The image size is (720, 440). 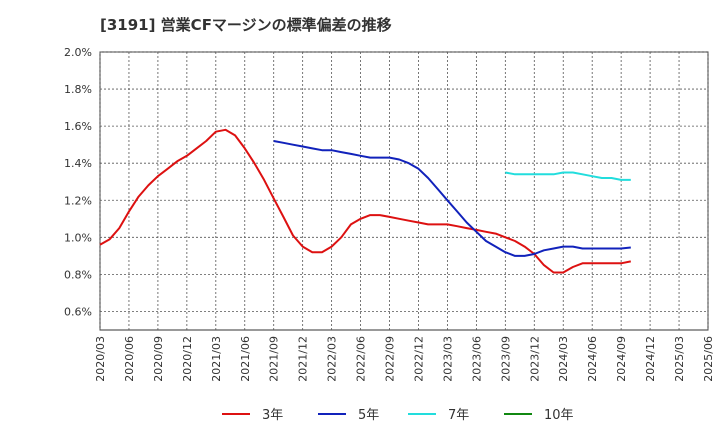 I want to click on chart-title: [3191] 営業CFマージンの標準偏差の推移, so click(x=246, y=25).